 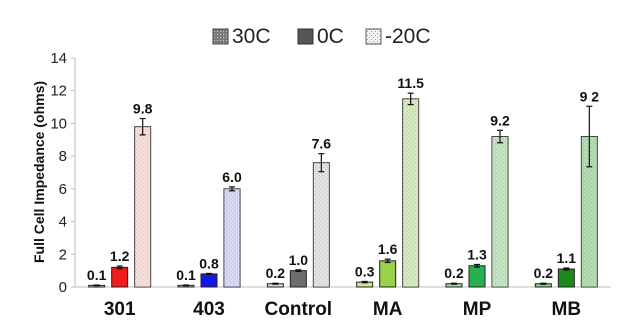 I want to click on x-category-label: MB, so click(x=567, y=309).